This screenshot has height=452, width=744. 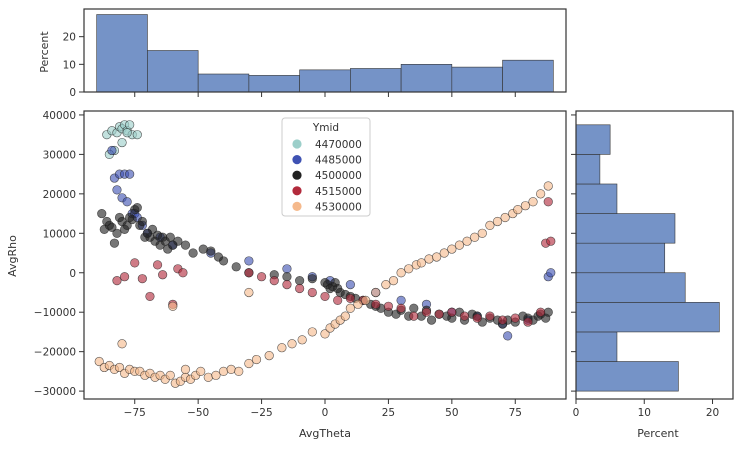 I want to click on x-tick-label: −75, so click(x=135, y=413).